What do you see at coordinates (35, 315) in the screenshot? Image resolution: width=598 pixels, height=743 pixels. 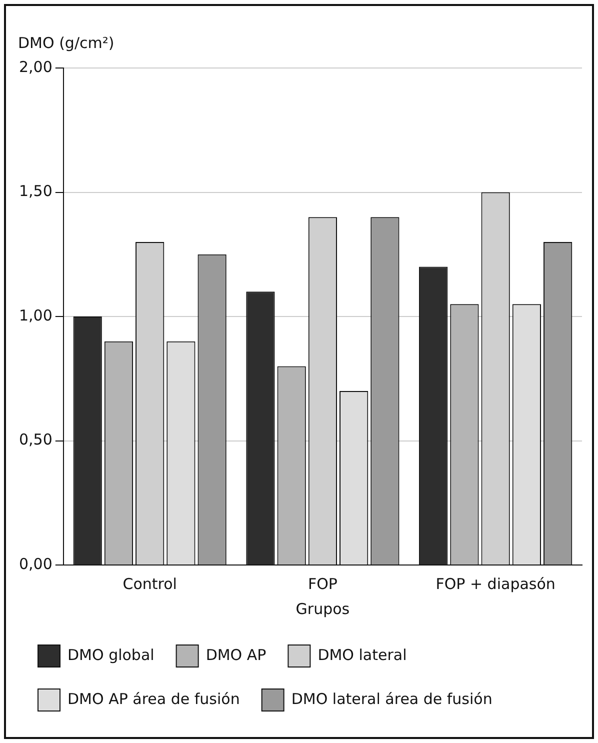 I see `y-tick-label: 1,00` at bounding box center [35, 315].